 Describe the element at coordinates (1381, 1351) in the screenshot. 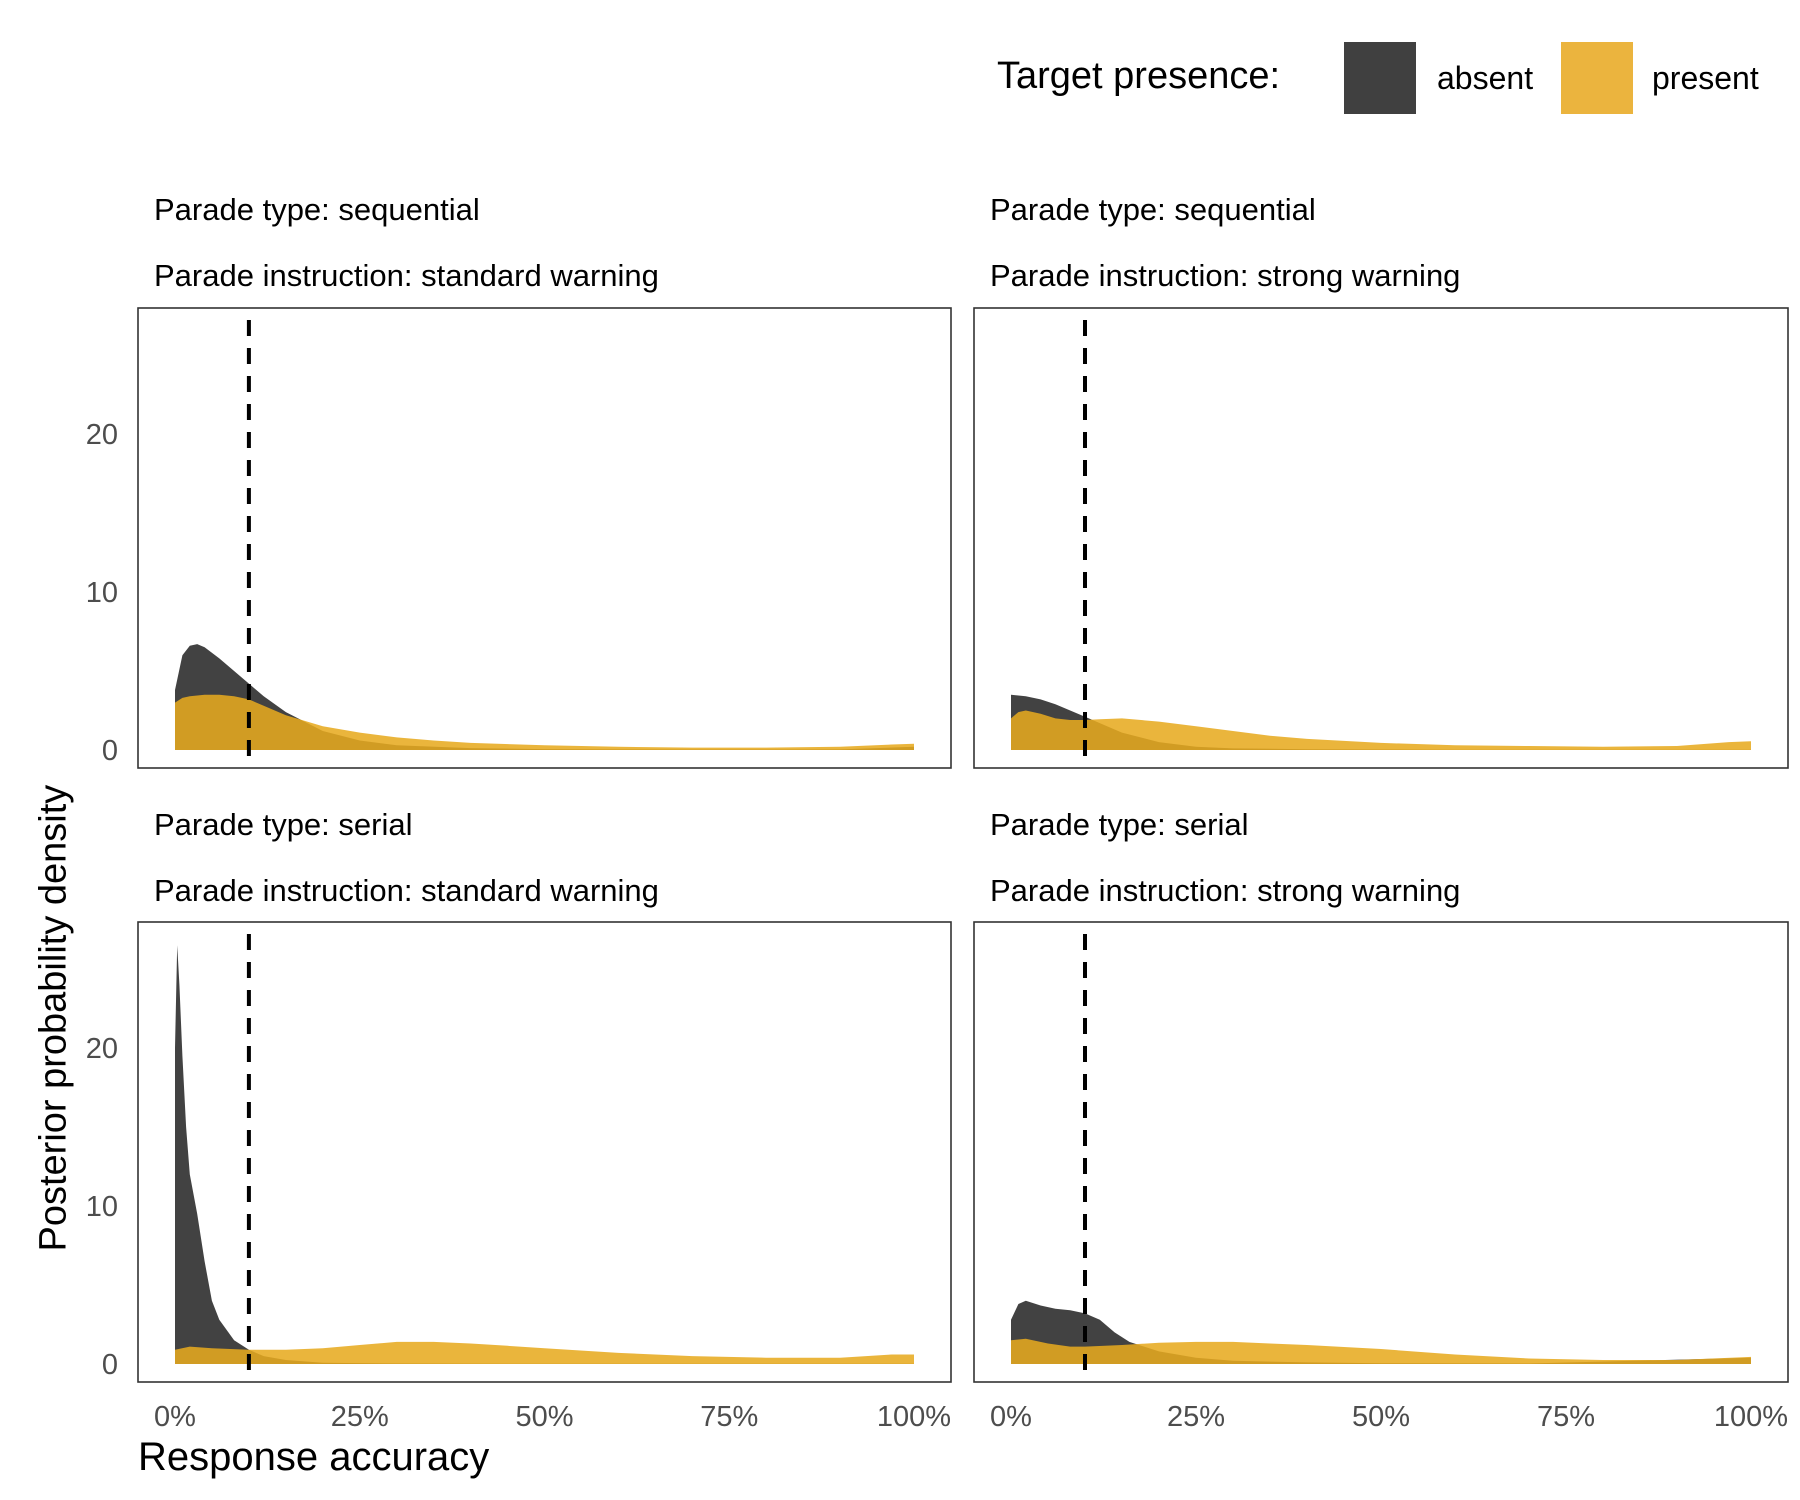

I see `density-area-present-p3` at that location.